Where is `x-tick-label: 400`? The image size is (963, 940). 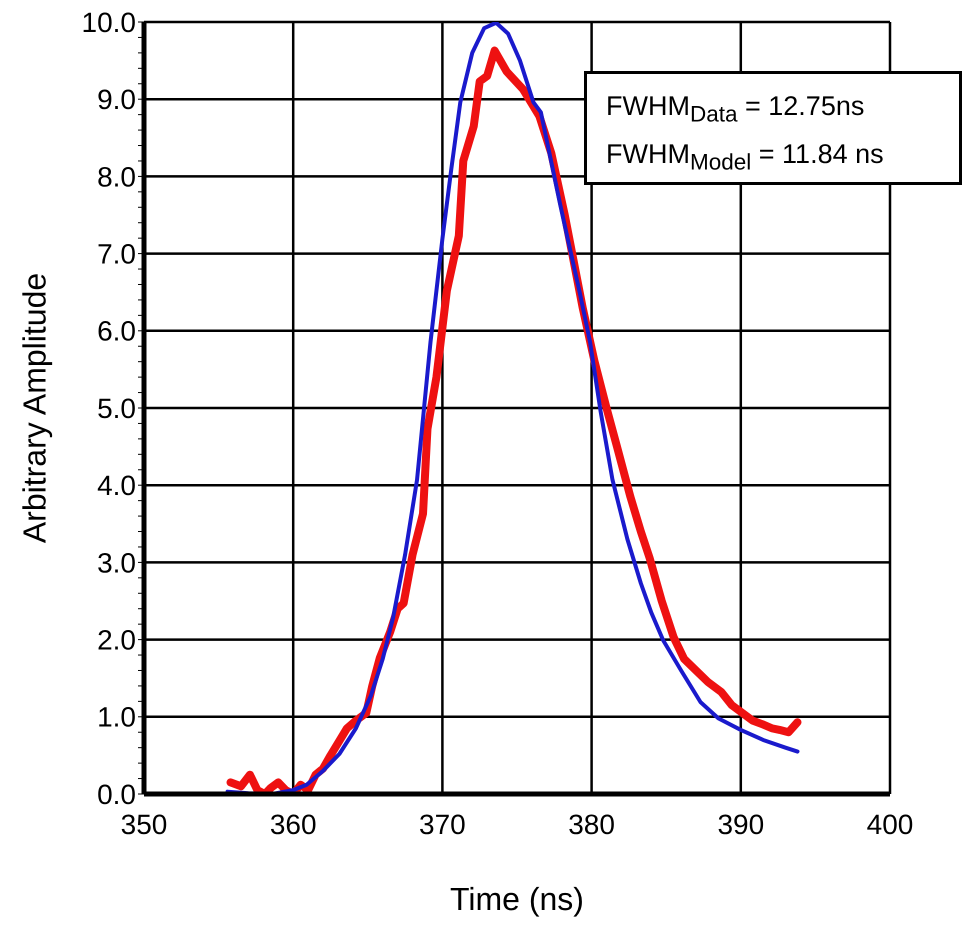 x-tick-label: 400 is located at coordinates (890, 824).